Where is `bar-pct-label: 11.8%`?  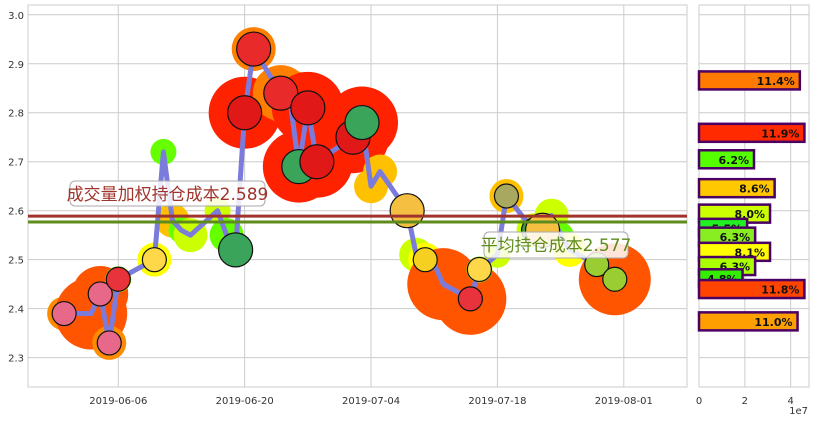
bar-pct-label: 11.8% is located at coordinates (780, 290).